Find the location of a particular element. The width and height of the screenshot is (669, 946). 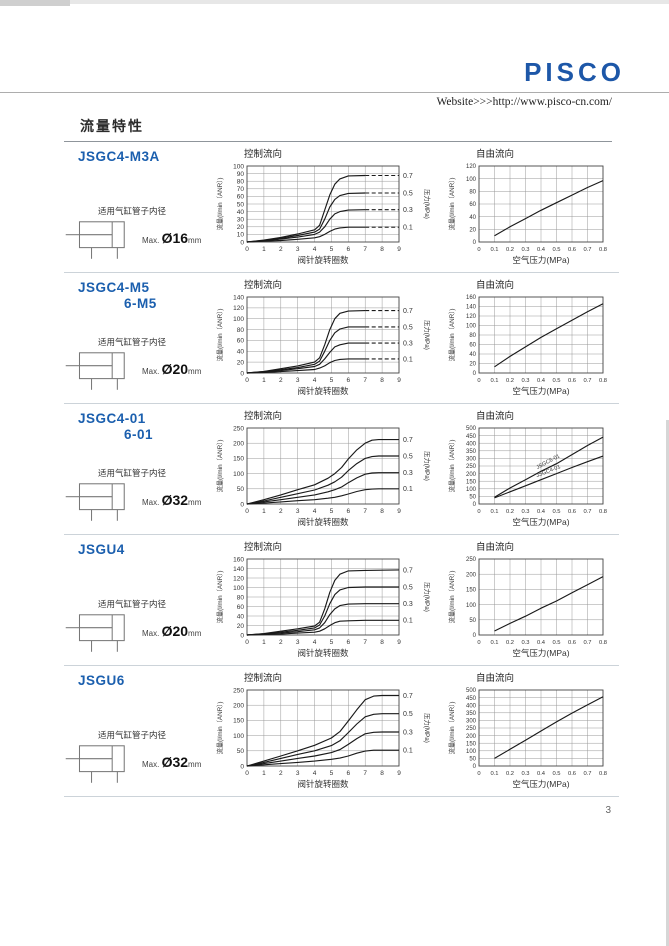

model-name-line: JSGU6 is located at coordinates (101, 680).